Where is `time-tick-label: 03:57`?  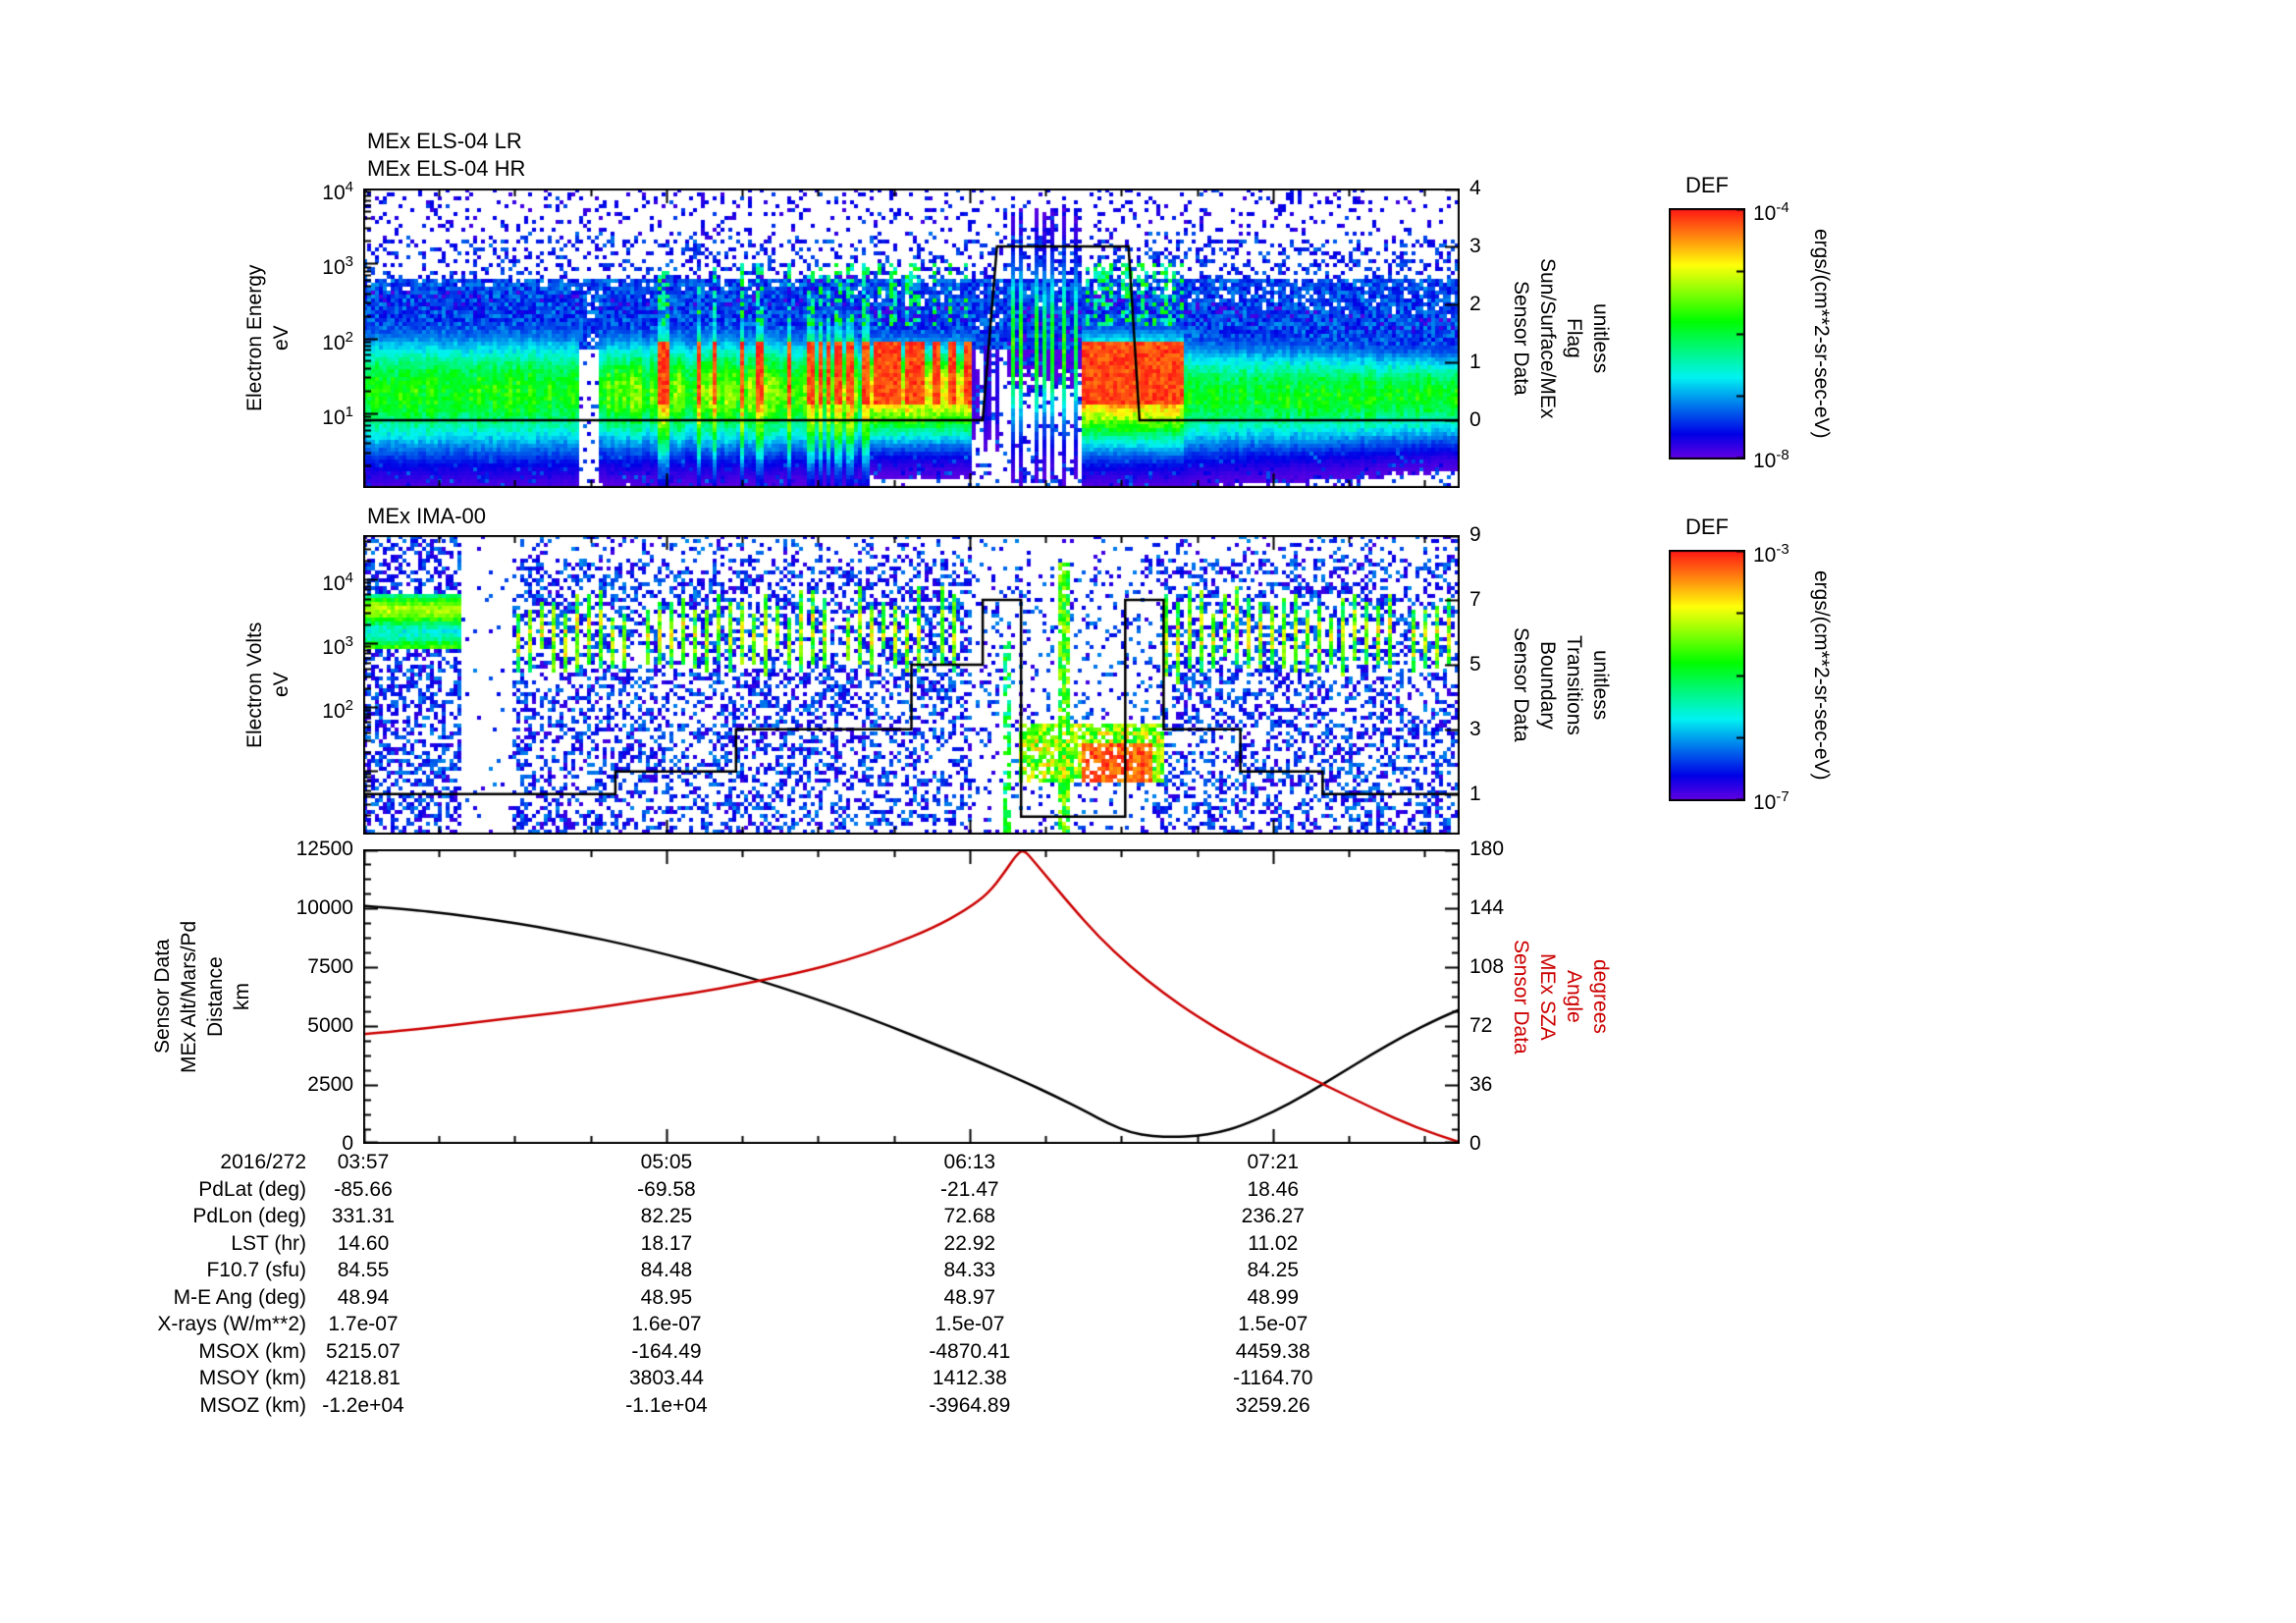 time-tick-label: 03:57 is located at coordinates (364, 1162).